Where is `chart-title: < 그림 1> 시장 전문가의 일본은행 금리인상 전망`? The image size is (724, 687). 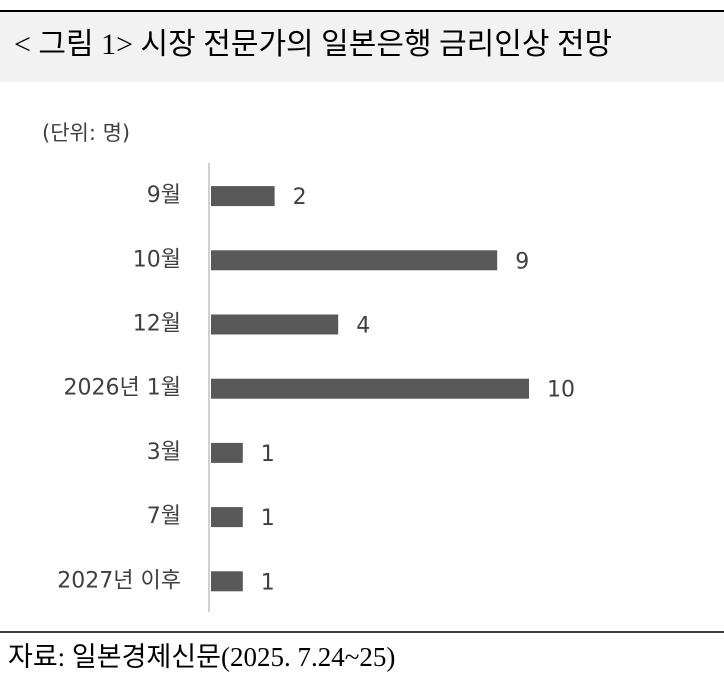 chart-title: < 그림 1> 시장 전문가의 일본은행 금리인상 전망 is located at coordinates (313, 44).